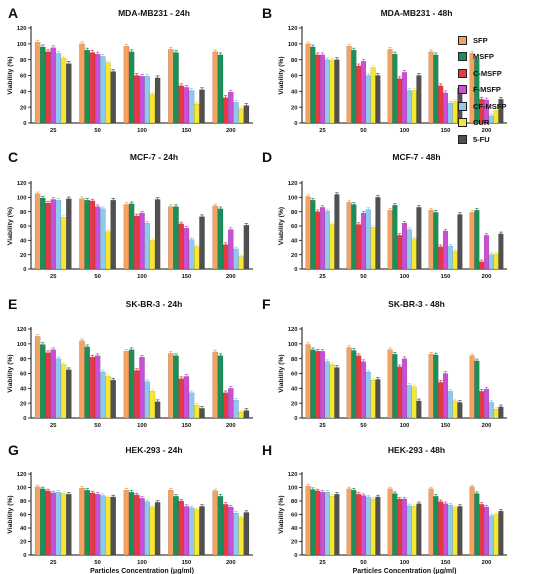  What do you see at coordinates (487, 73) in the screenshot?
I see `legend-label: C-MSFP` at bounding box center [487, 73].